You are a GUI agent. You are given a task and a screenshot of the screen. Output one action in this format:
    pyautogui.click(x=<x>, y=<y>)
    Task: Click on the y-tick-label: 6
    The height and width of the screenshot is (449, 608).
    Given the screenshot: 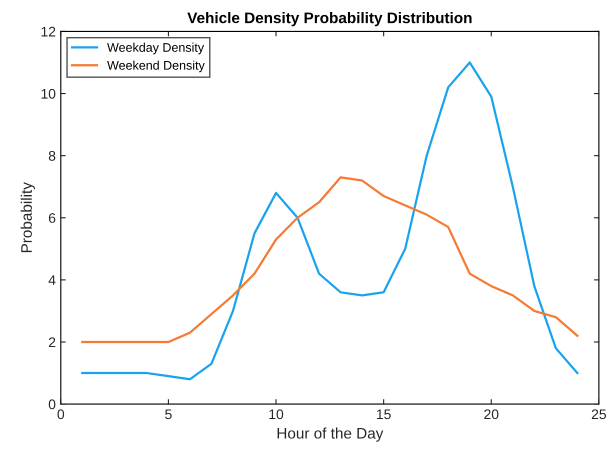 What is the action you would take?
    pyautogui.click(x=52, y=218)
    